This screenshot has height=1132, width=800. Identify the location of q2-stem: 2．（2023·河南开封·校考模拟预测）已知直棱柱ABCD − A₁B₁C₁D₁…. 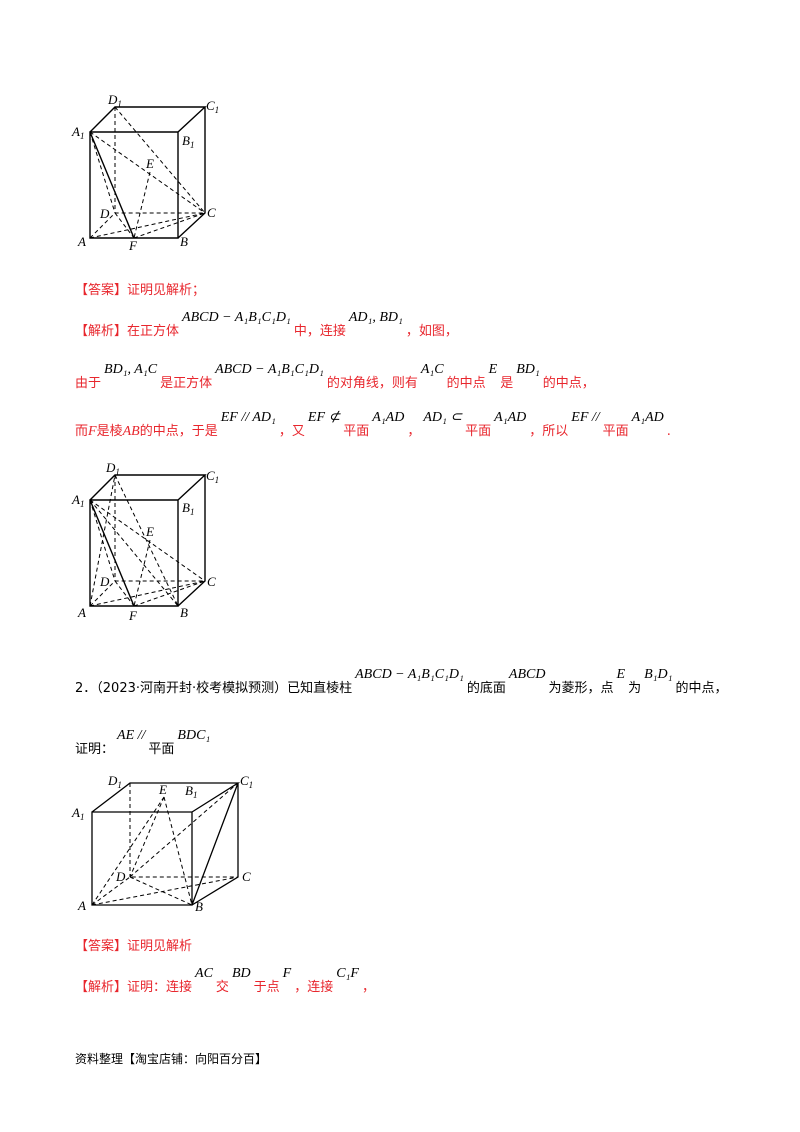
(401, 681).